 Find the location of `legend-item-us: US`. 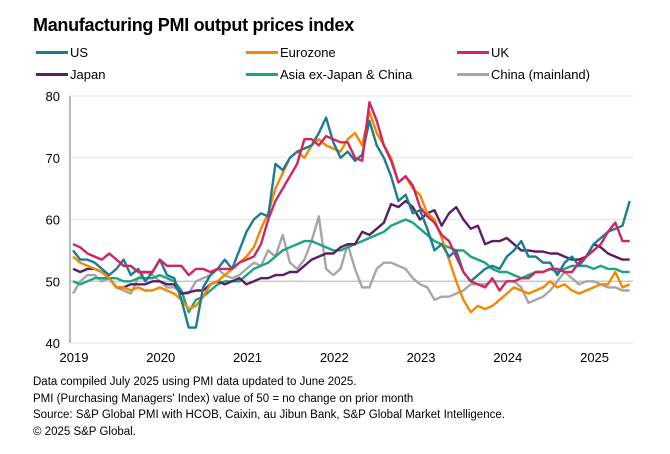

legend-item-us: US is located at coordinates (62, 52).